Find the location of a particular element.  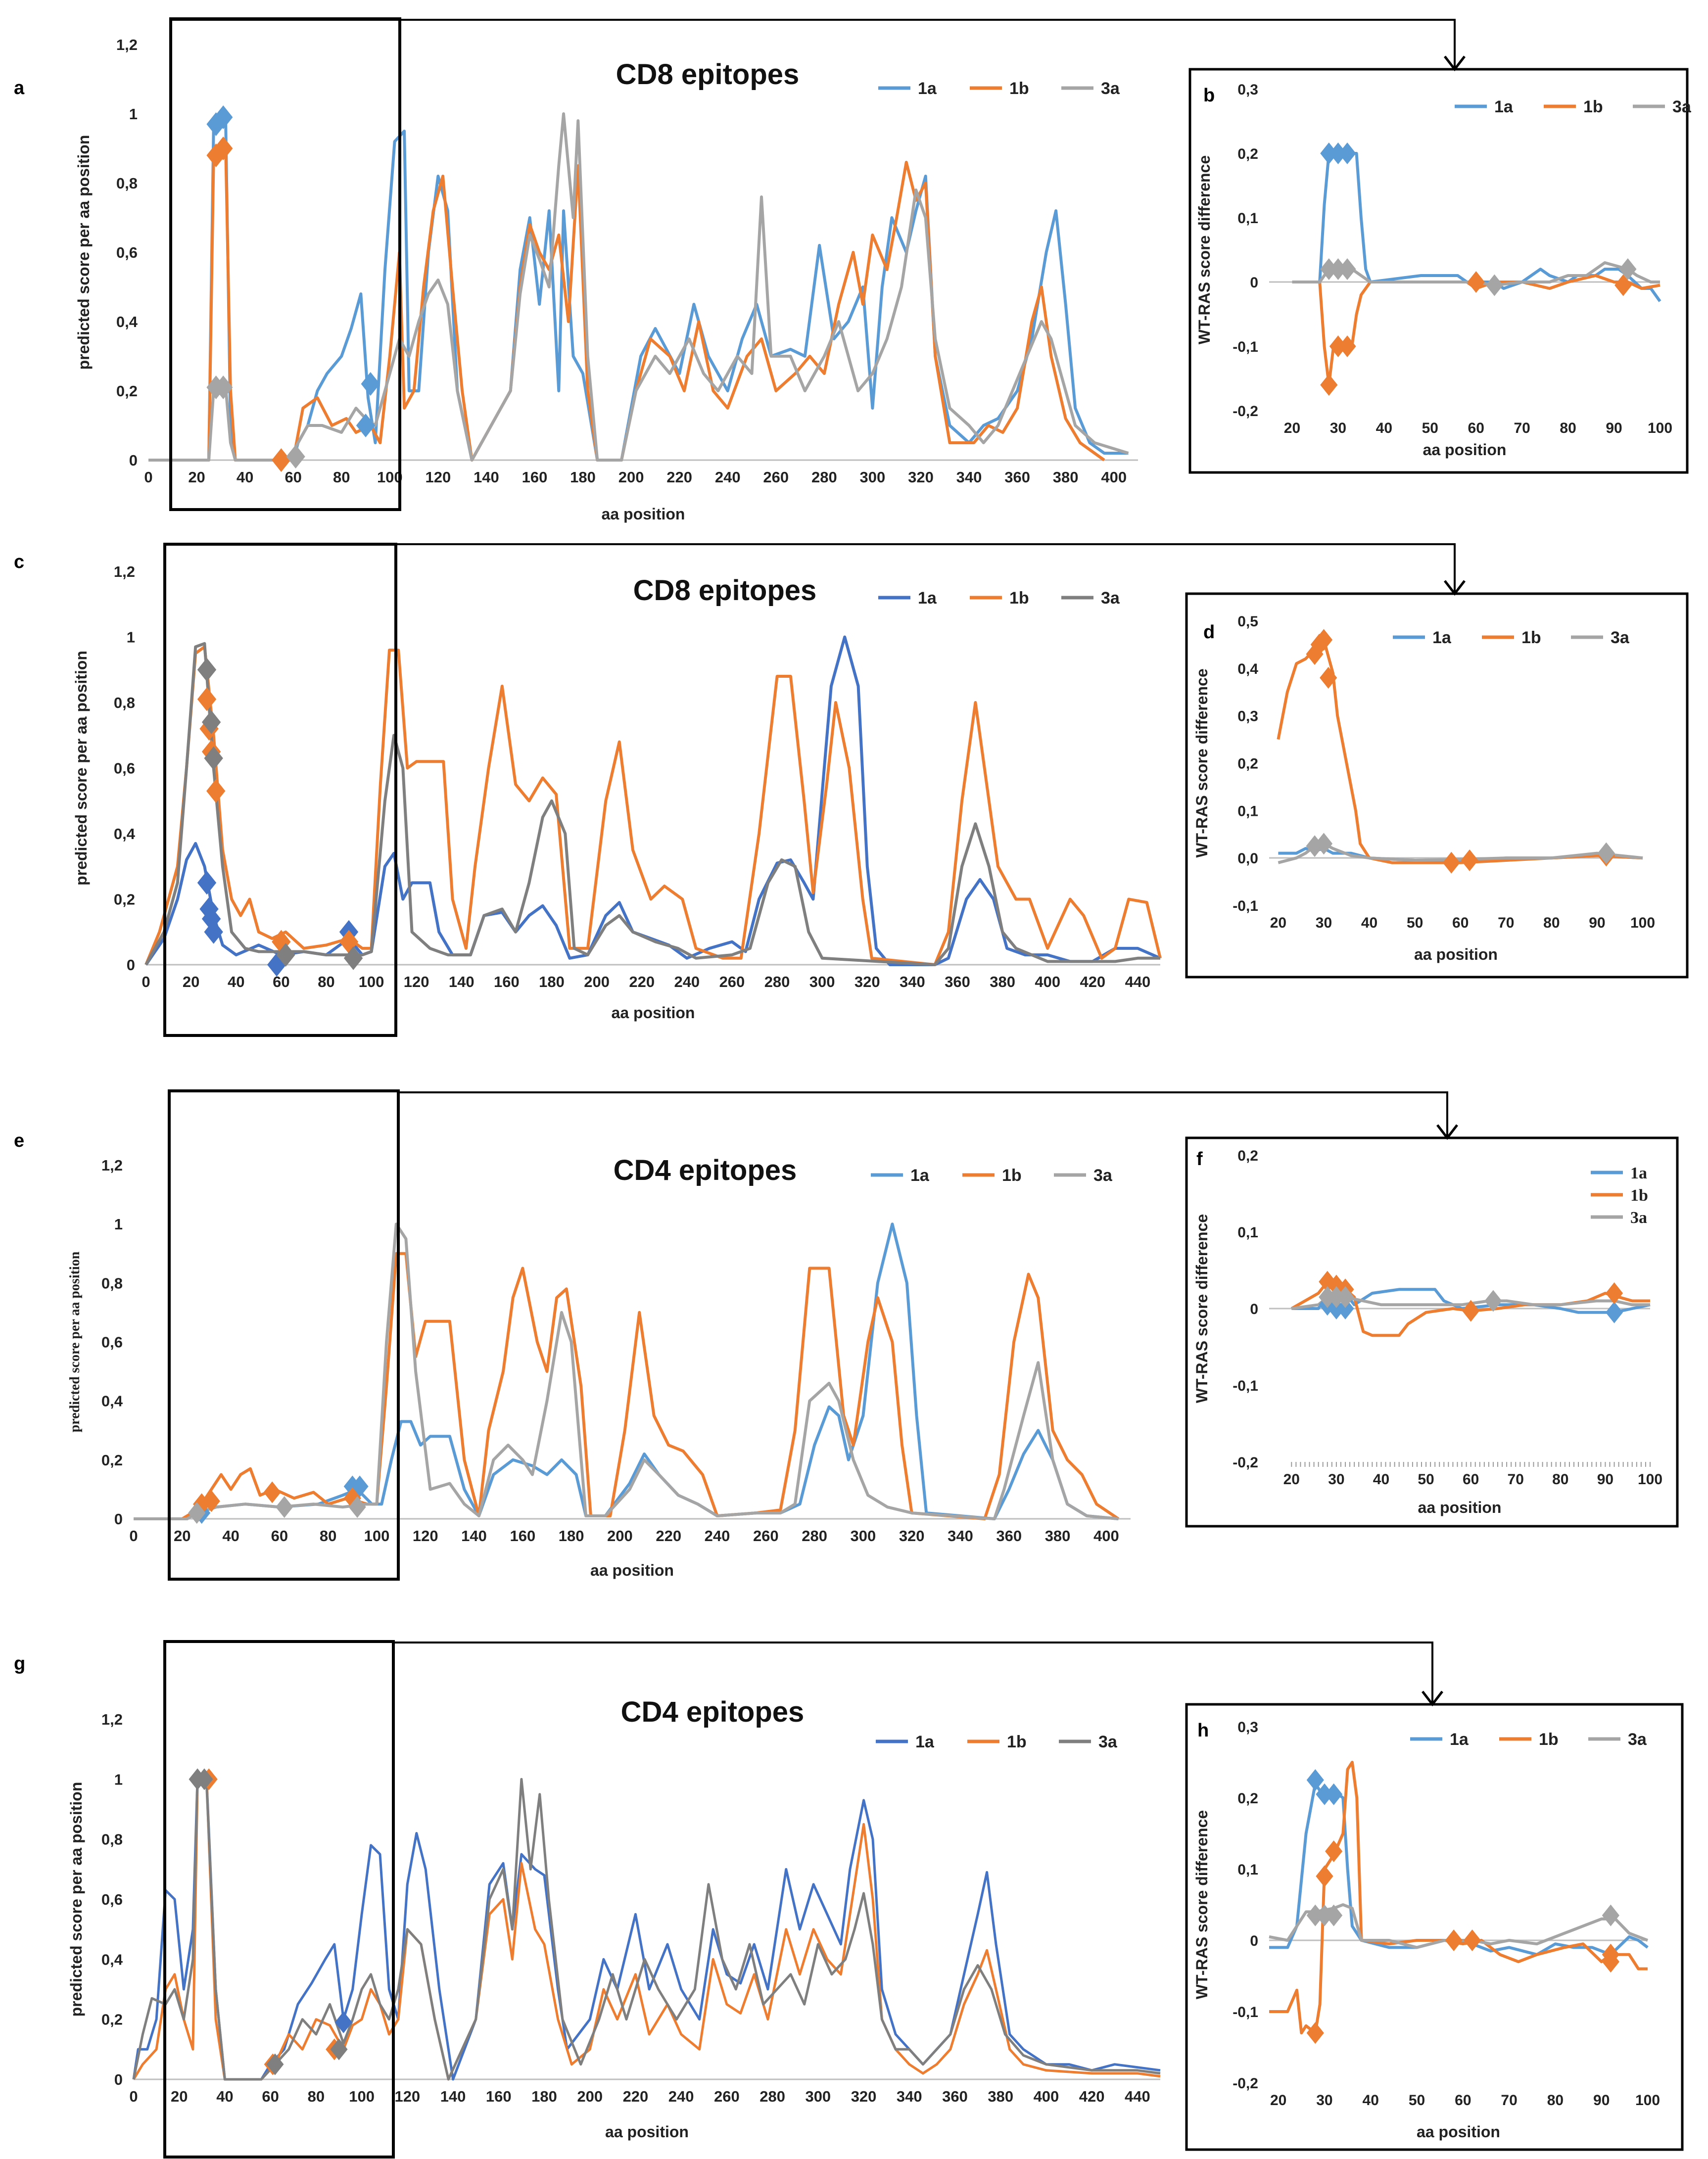

x-tick-label: 30 is located at coordinates (1338, 428).